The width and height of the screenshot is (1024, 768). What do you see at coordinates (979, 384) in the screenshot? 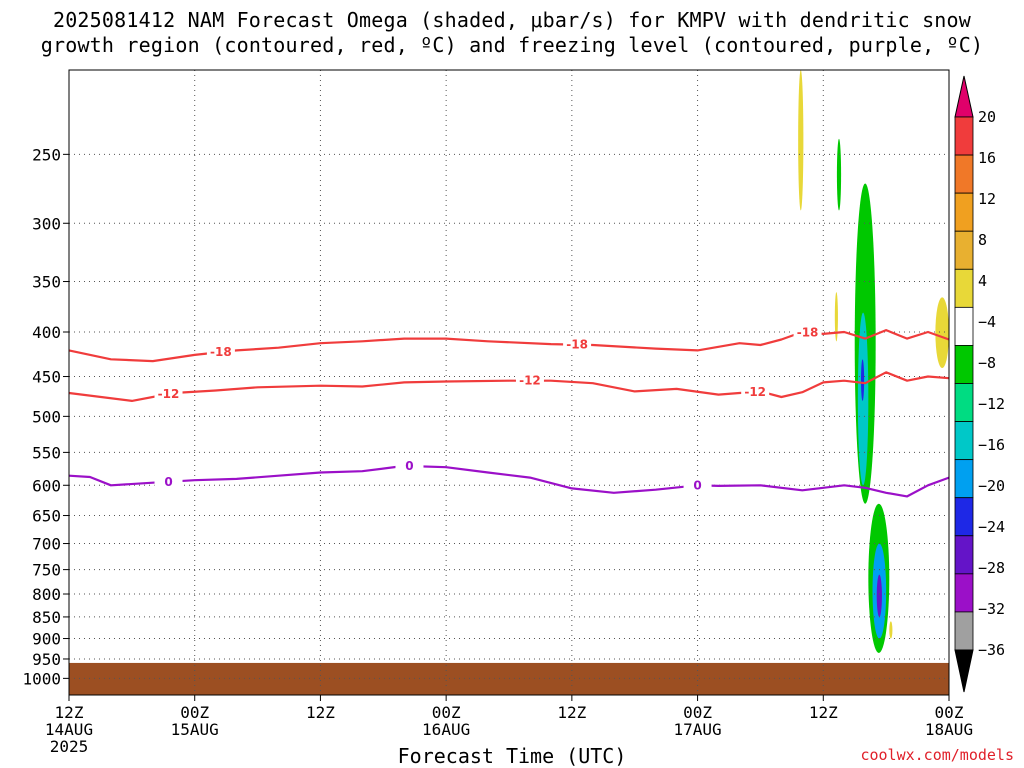
I see `colorbar: 20 16 12 8 4 −4 −8 −12 −16 −20 −24 −28 −32 −36` at bounding box center [979, 384].